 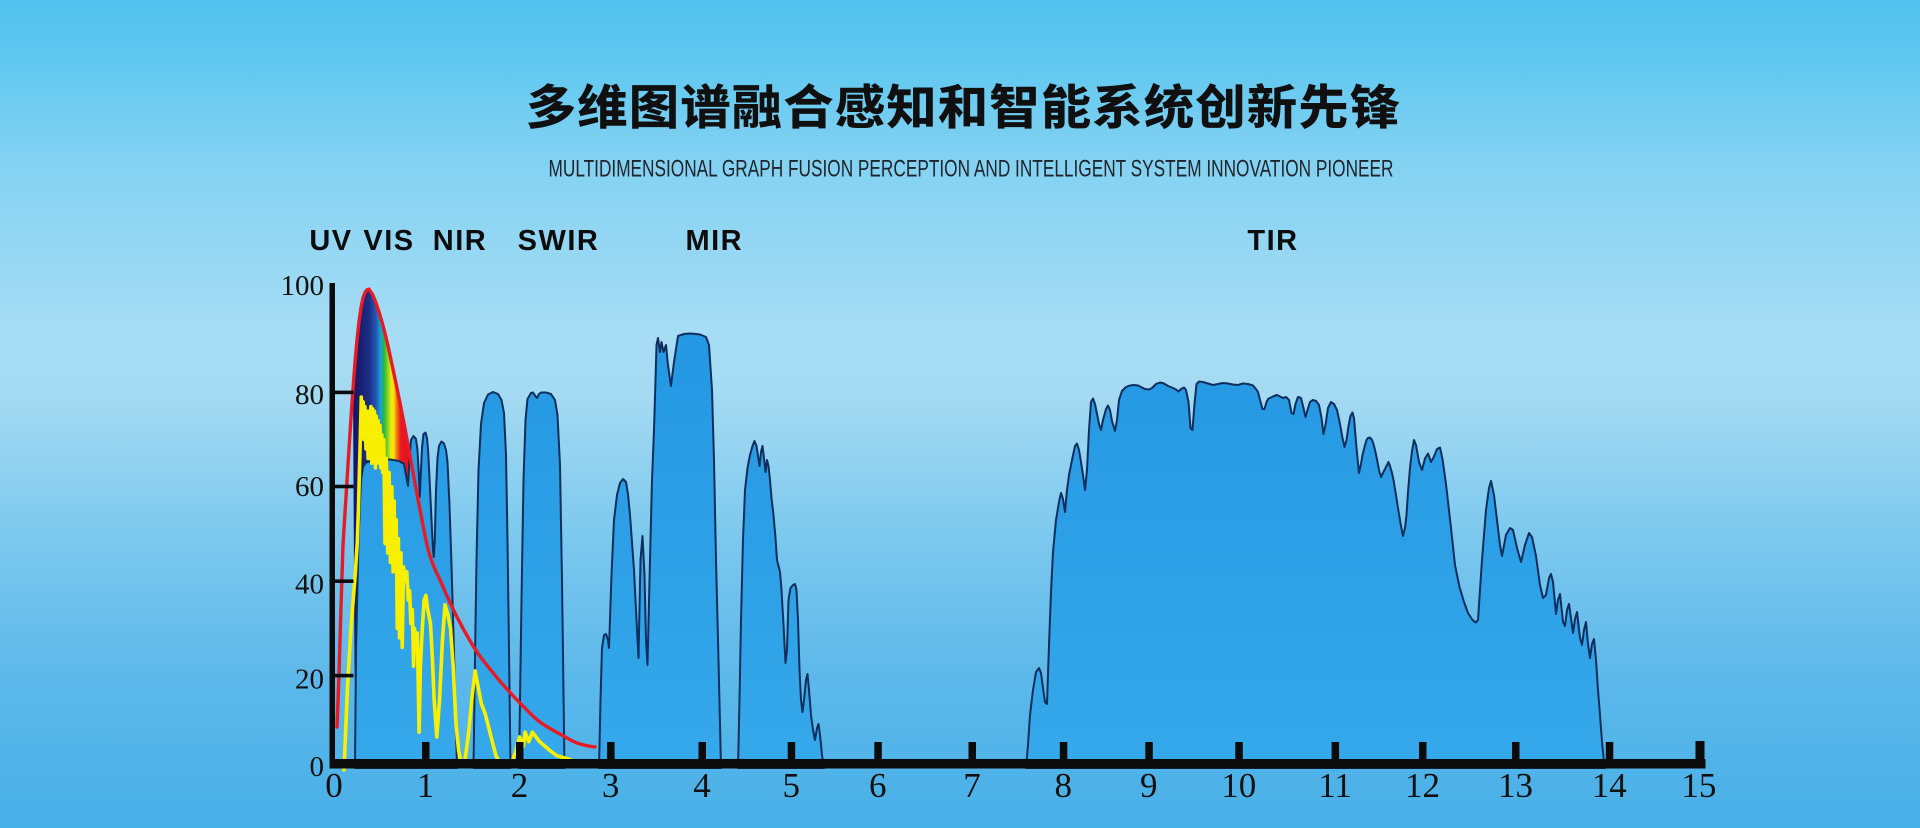 I want to click on svg-text: 15, so click(x=1698, y=785).